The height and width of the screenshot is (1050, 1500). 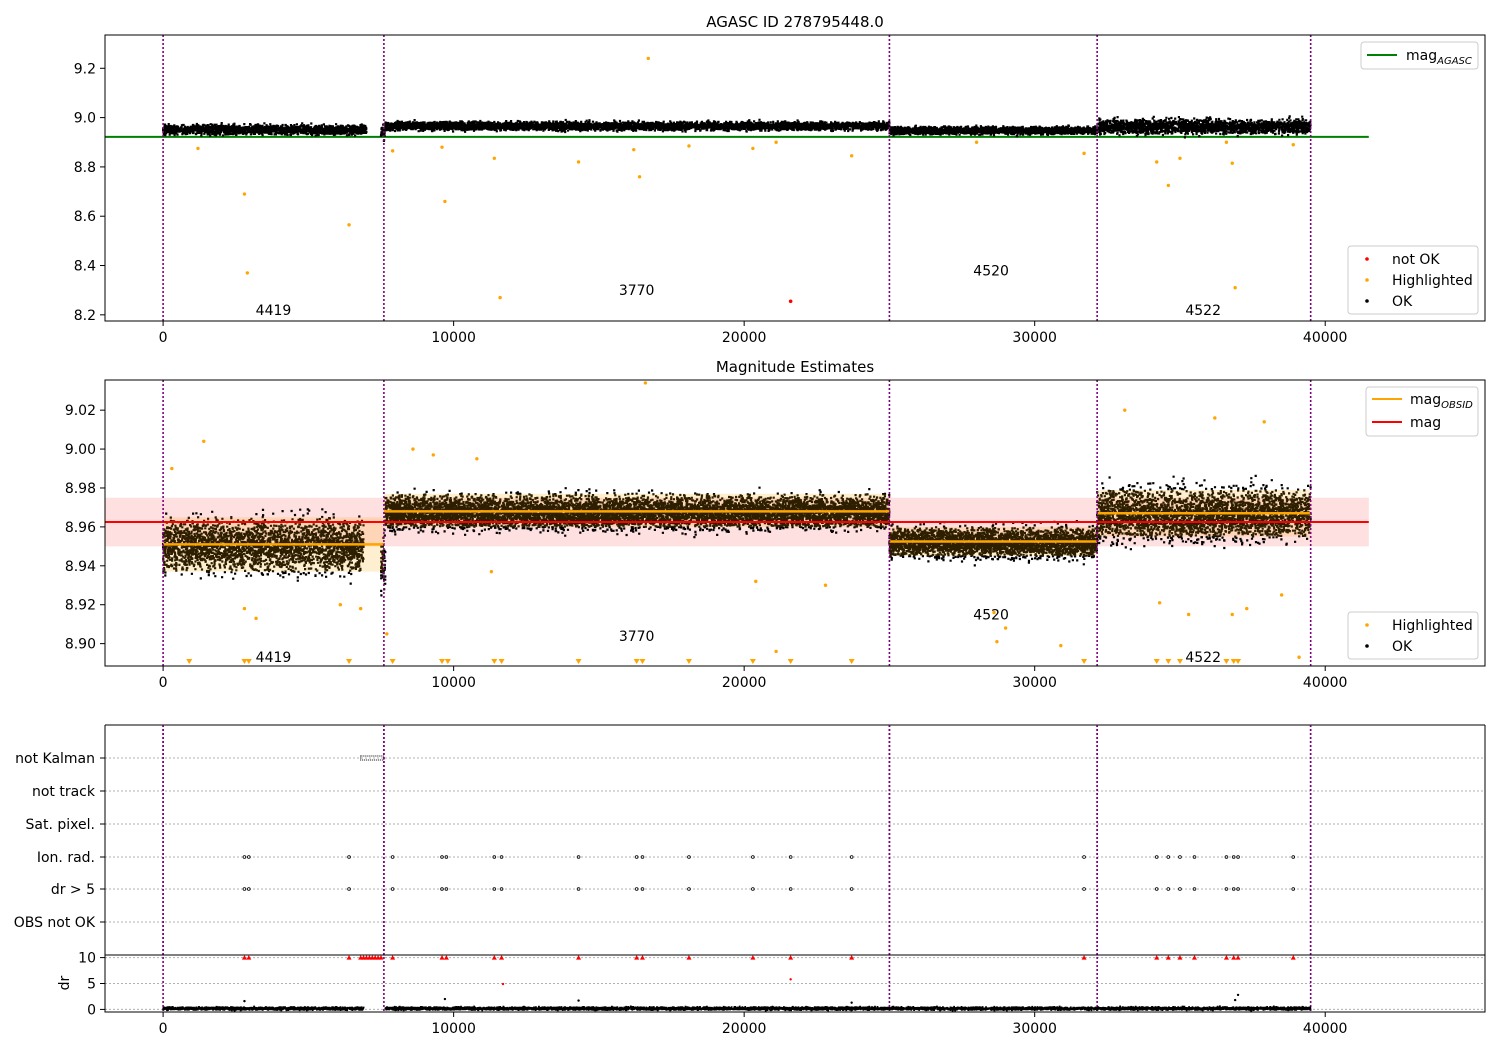 I want to click on legend-mag-obsid-sub: OBSID, so click(x=1457, y=405).